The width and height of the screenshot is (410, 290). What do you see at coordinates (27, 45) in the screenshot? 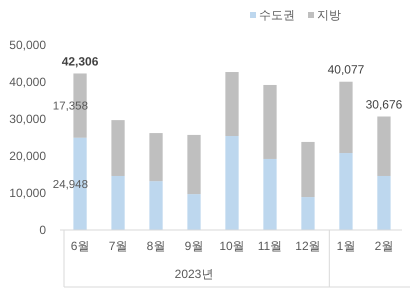
I see `y-tick-label: 50,000` at bounding box center [27, 45].